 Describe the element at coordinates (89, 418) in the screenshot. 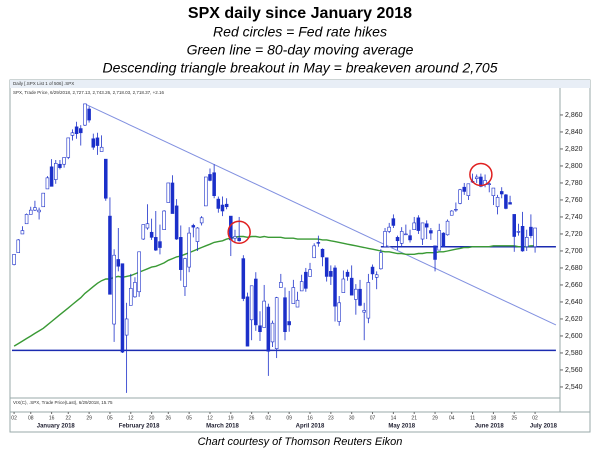

I see `x-tick-label: 29` at that location.